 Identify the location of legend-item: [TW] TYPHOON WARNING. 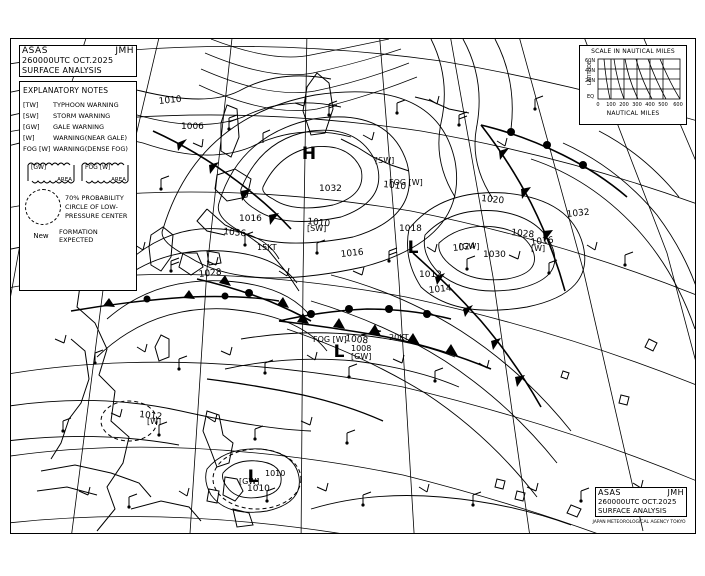
(78, 105).